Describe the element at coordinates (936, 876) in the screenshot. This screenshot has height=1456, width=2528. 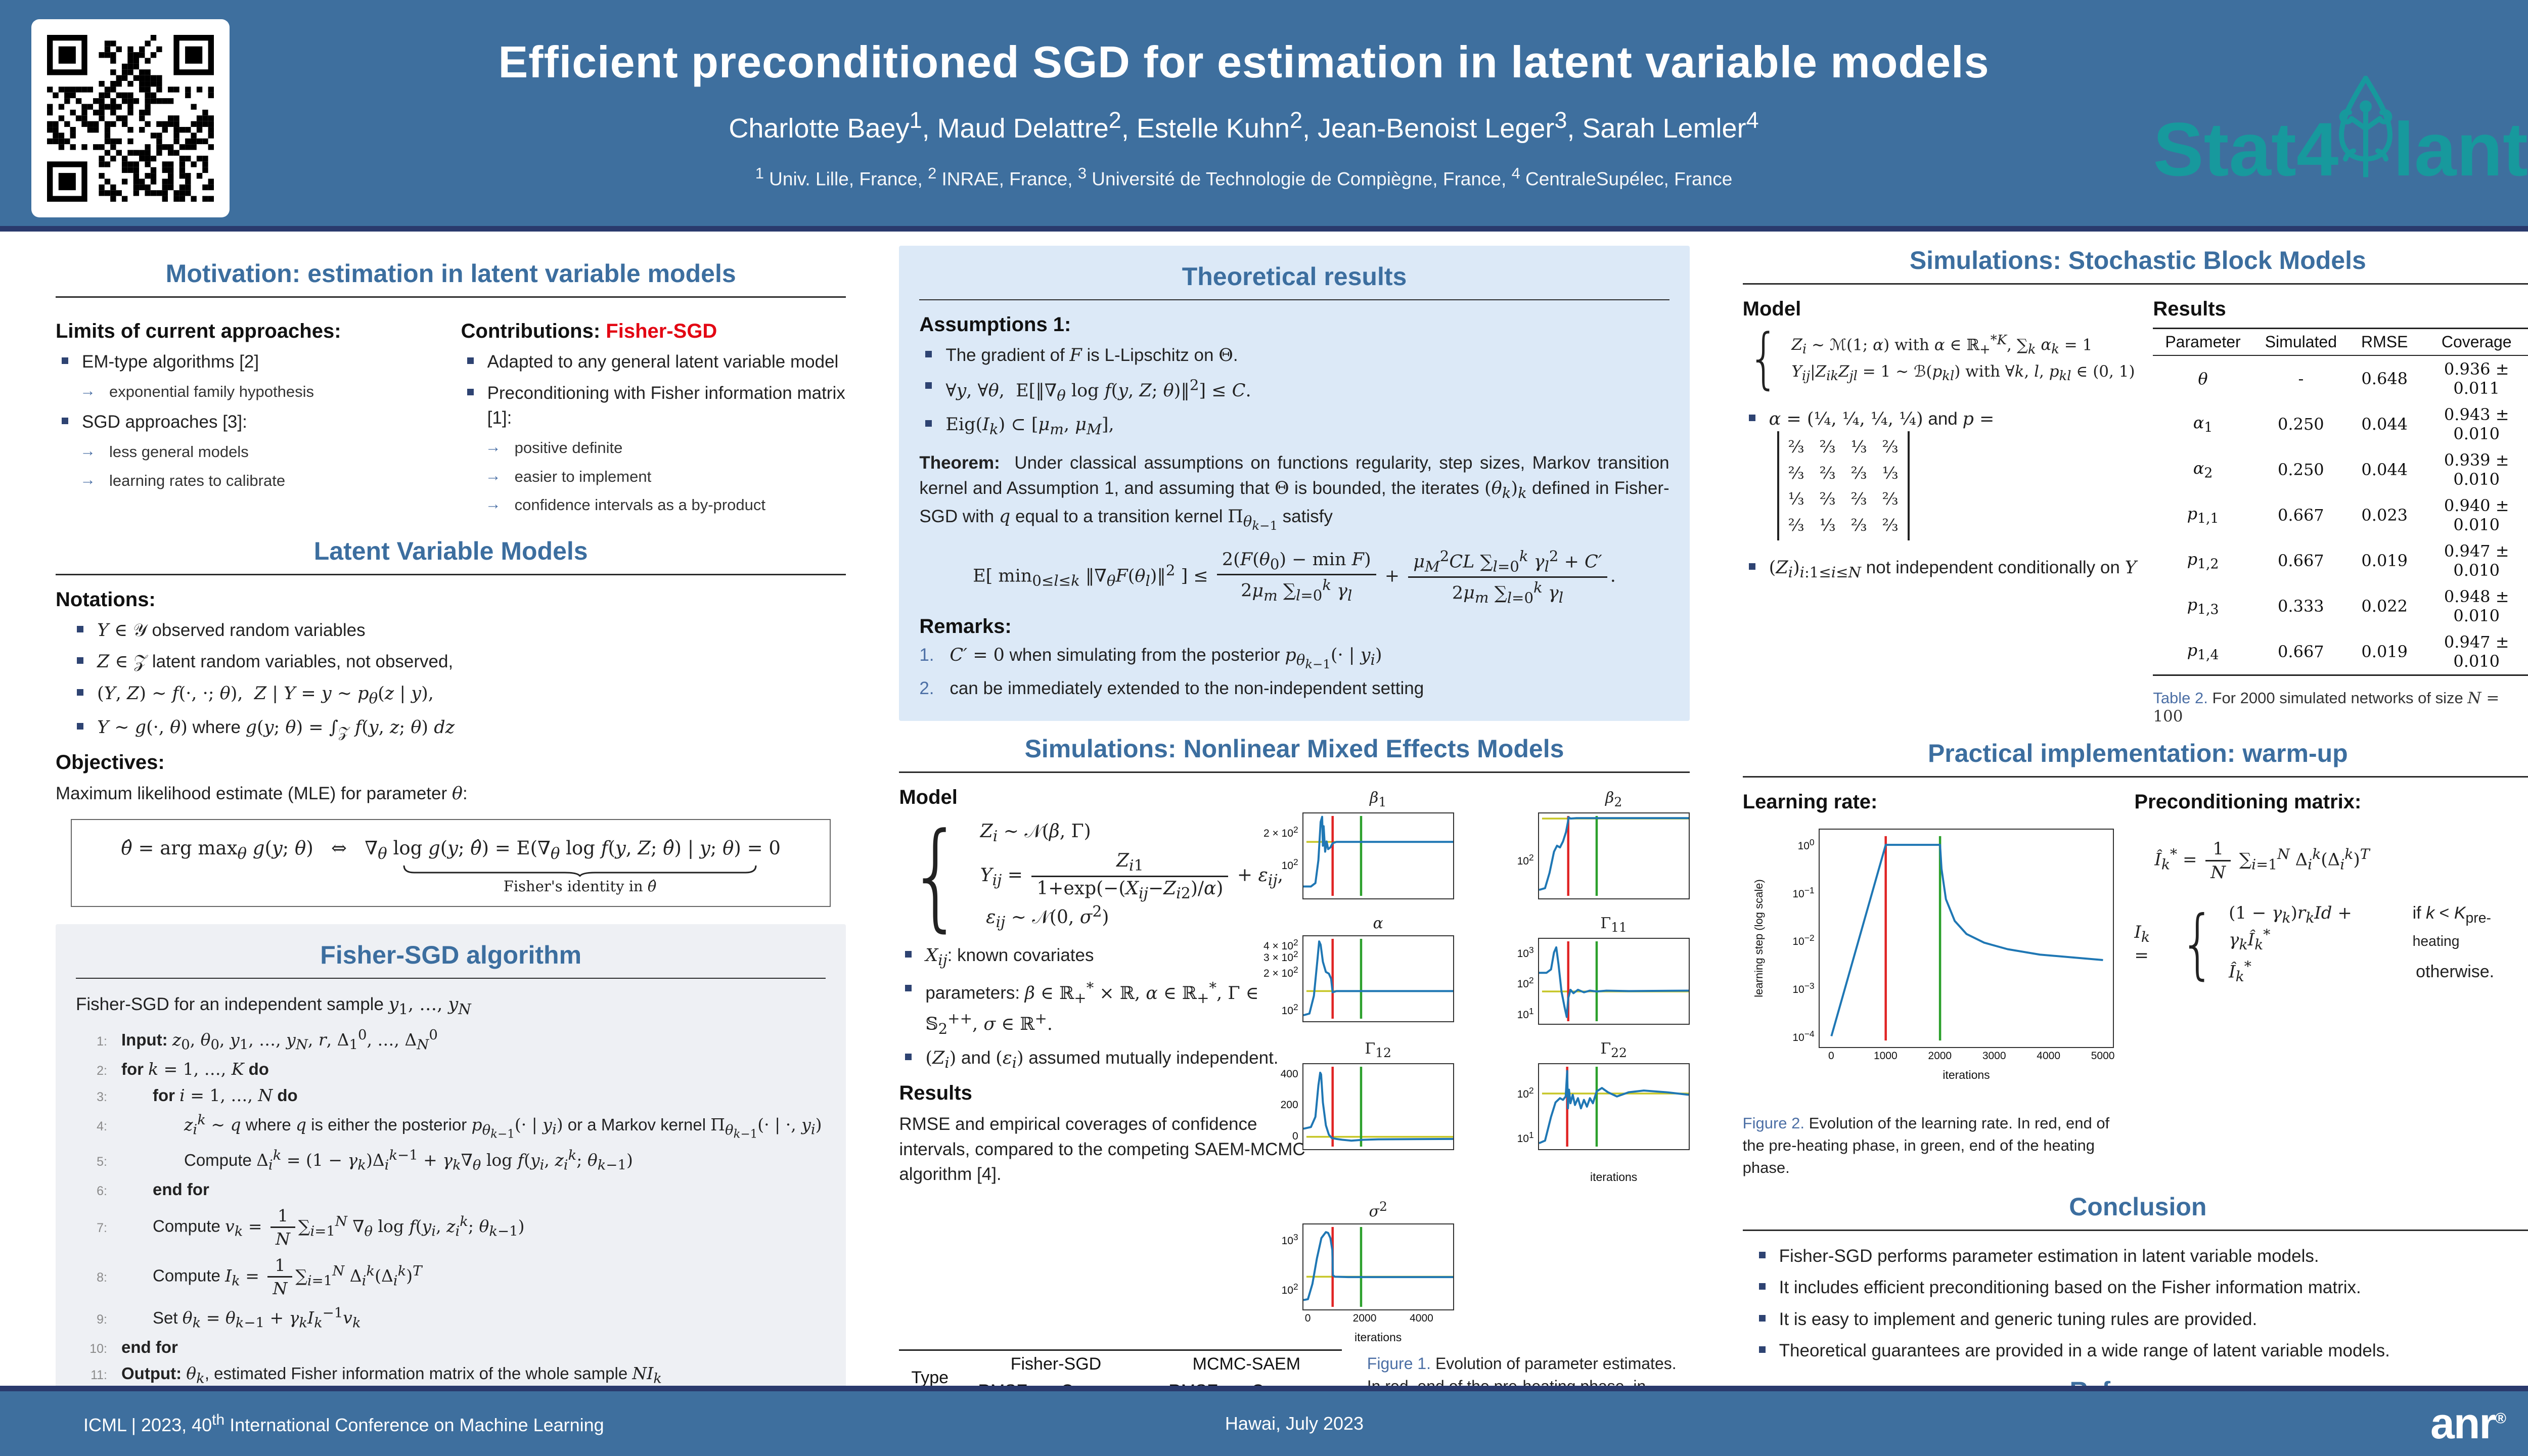
I see `brace-icon: {` at that location.